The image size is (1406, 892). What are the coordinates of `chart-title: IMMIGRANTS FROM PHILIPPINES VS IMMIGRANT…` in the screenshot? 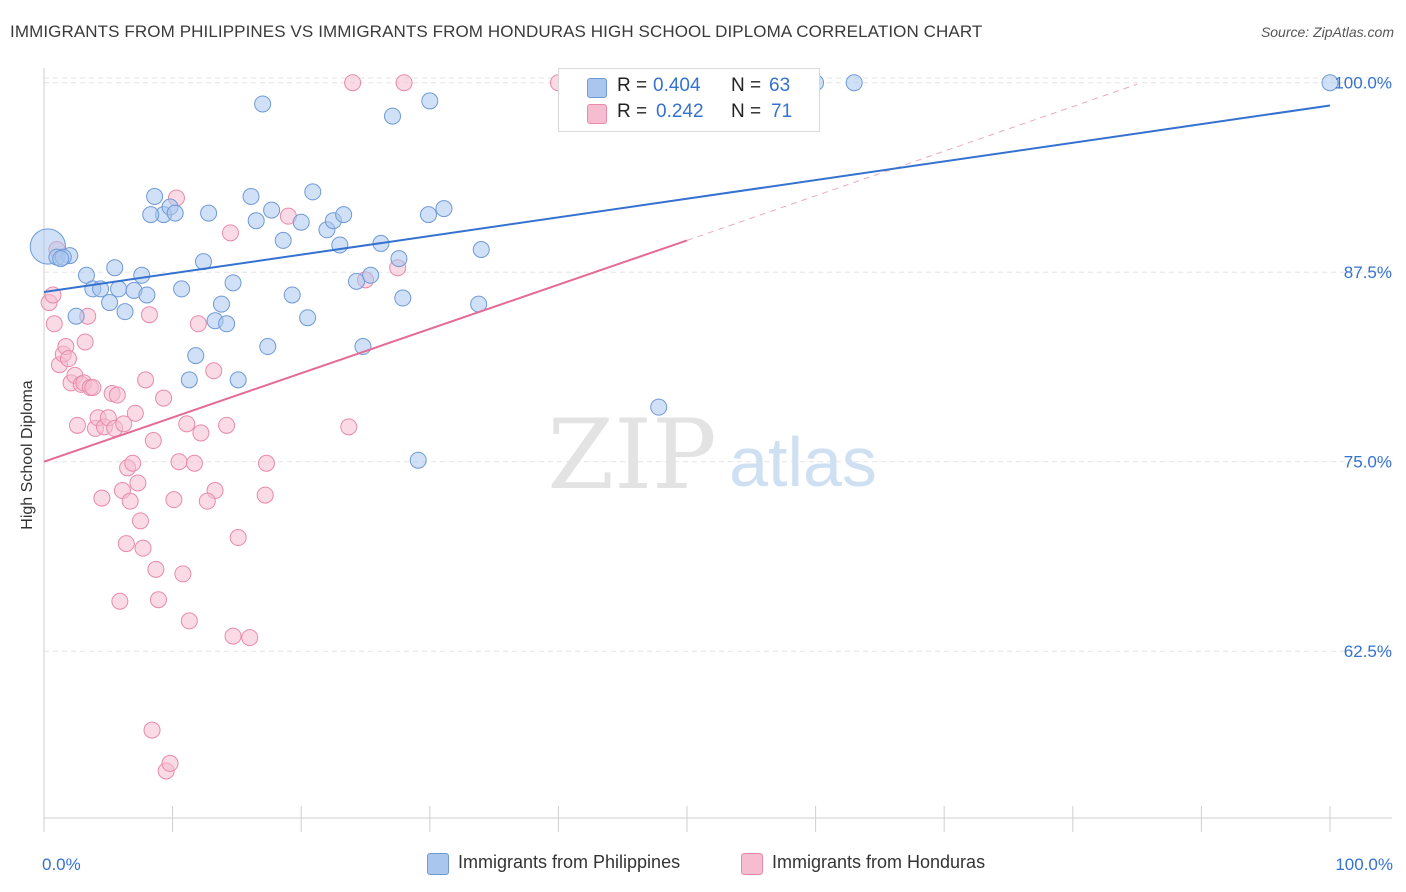 It's located at (496, 31).